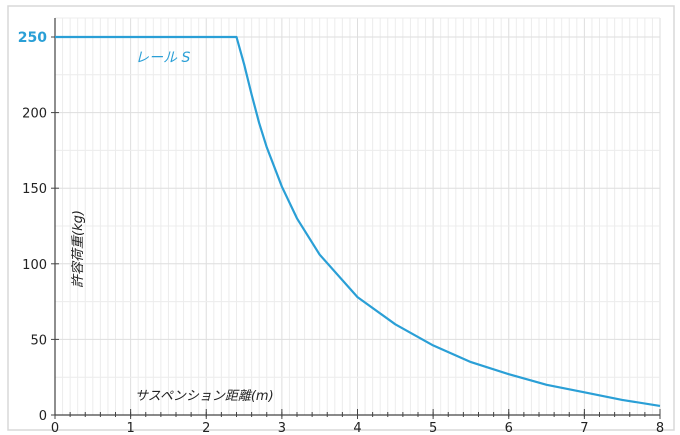 The width and height of the screenshot is (680, 435). What do you see at coordinates (584, 428) in the screenshot?
I see `x-tick-label: 7` at bounding box center [584, 428].